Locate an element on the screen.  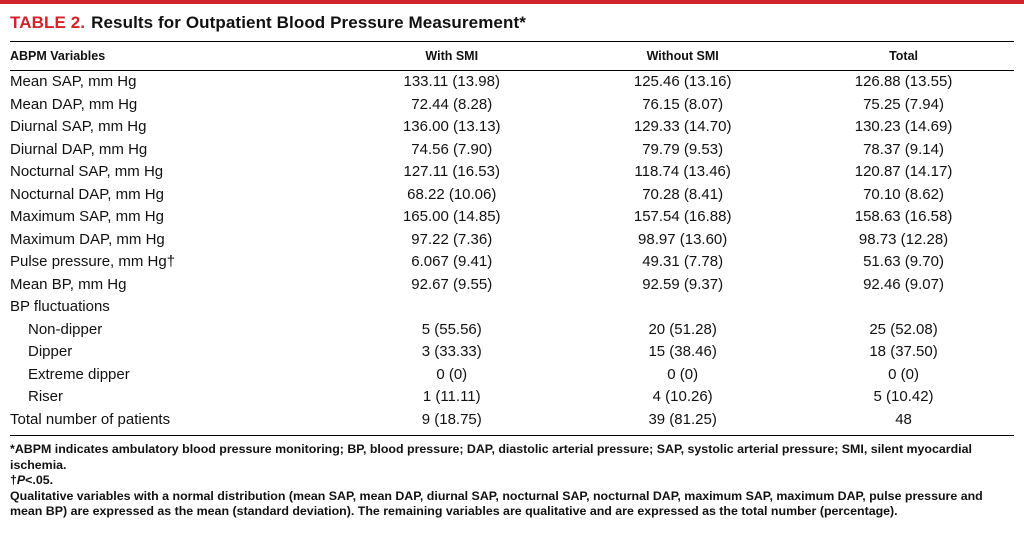
row-value: 74.56 (7.90) is located at coordinates (452, 149).